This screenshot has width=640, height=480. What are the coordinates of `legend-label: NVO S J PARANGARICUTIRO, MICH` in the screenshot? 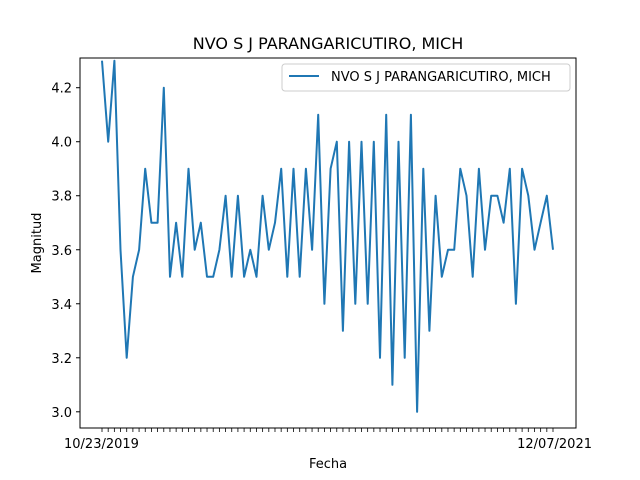 It's located at (441, 77).